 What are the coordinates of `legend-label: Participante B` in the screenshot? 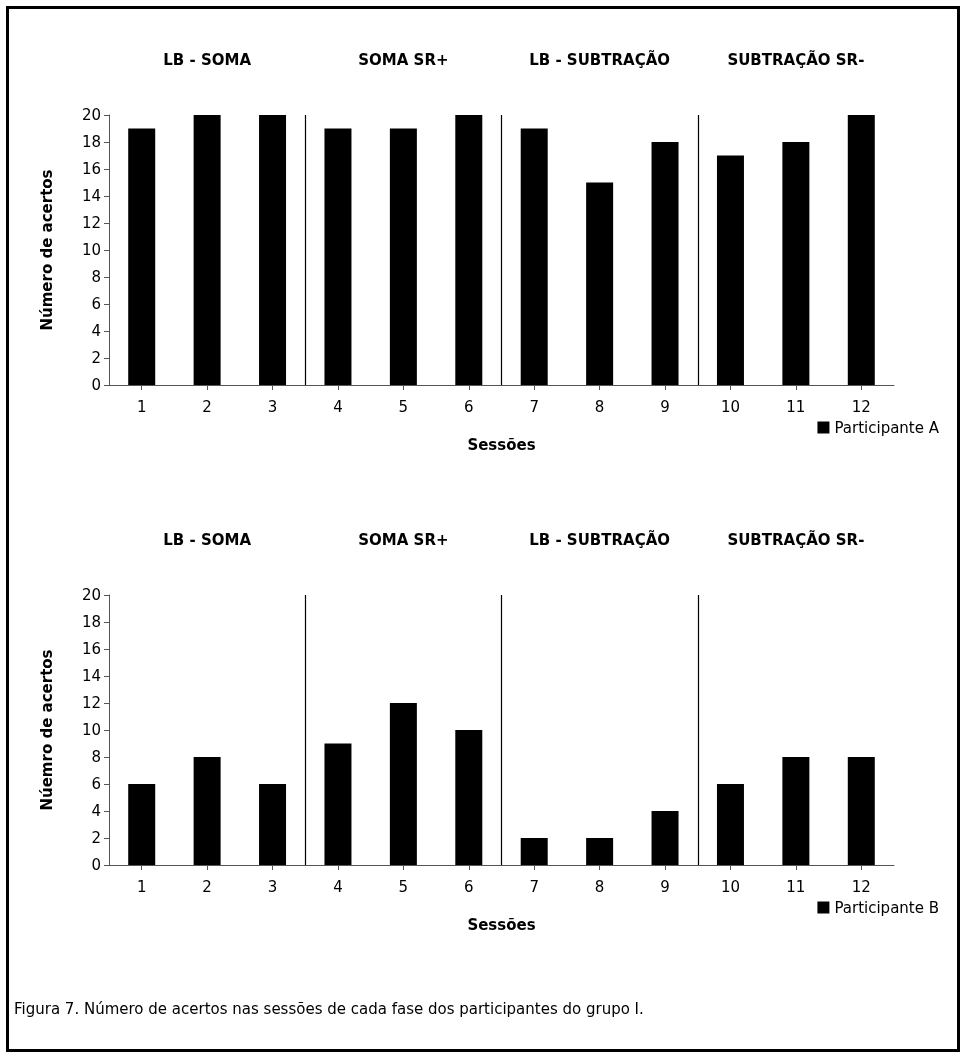 It's located at (887, 907).